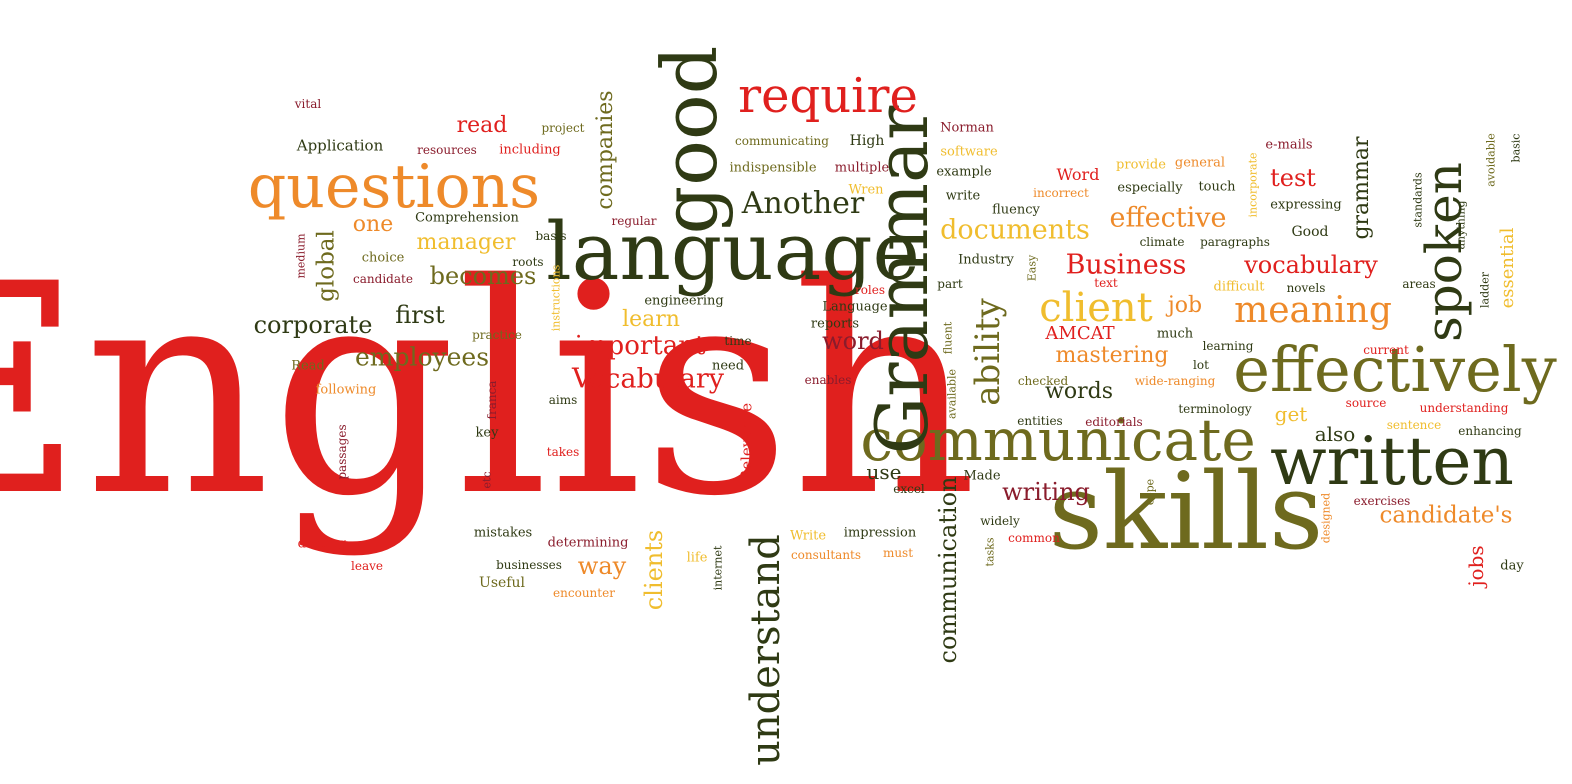  Describe the element at coordinates (1080, 333) in the screenshot. I see `cloud-word-amcat: AMCAT` at that location.